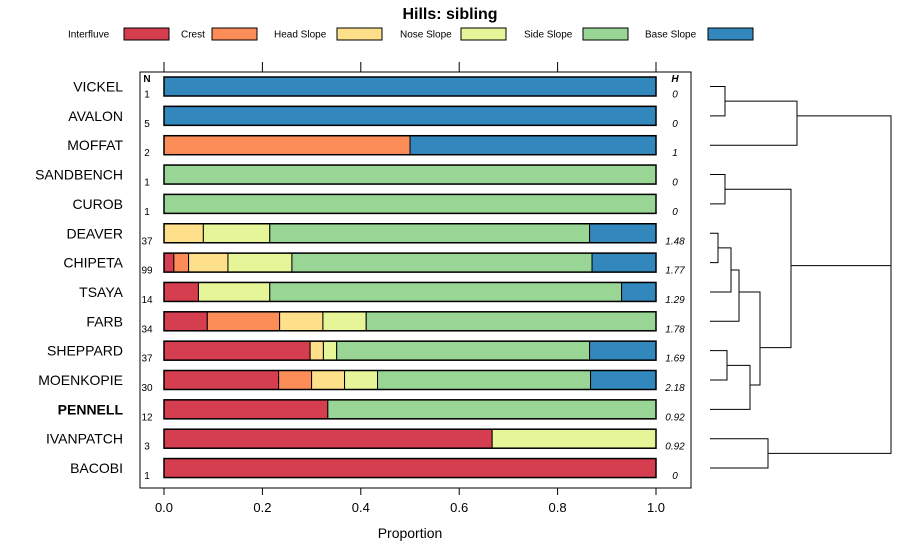 The height and width of the screenshot is (560, 900). I want to click on h-value-chipeta: 1.77, so click(675, 271).